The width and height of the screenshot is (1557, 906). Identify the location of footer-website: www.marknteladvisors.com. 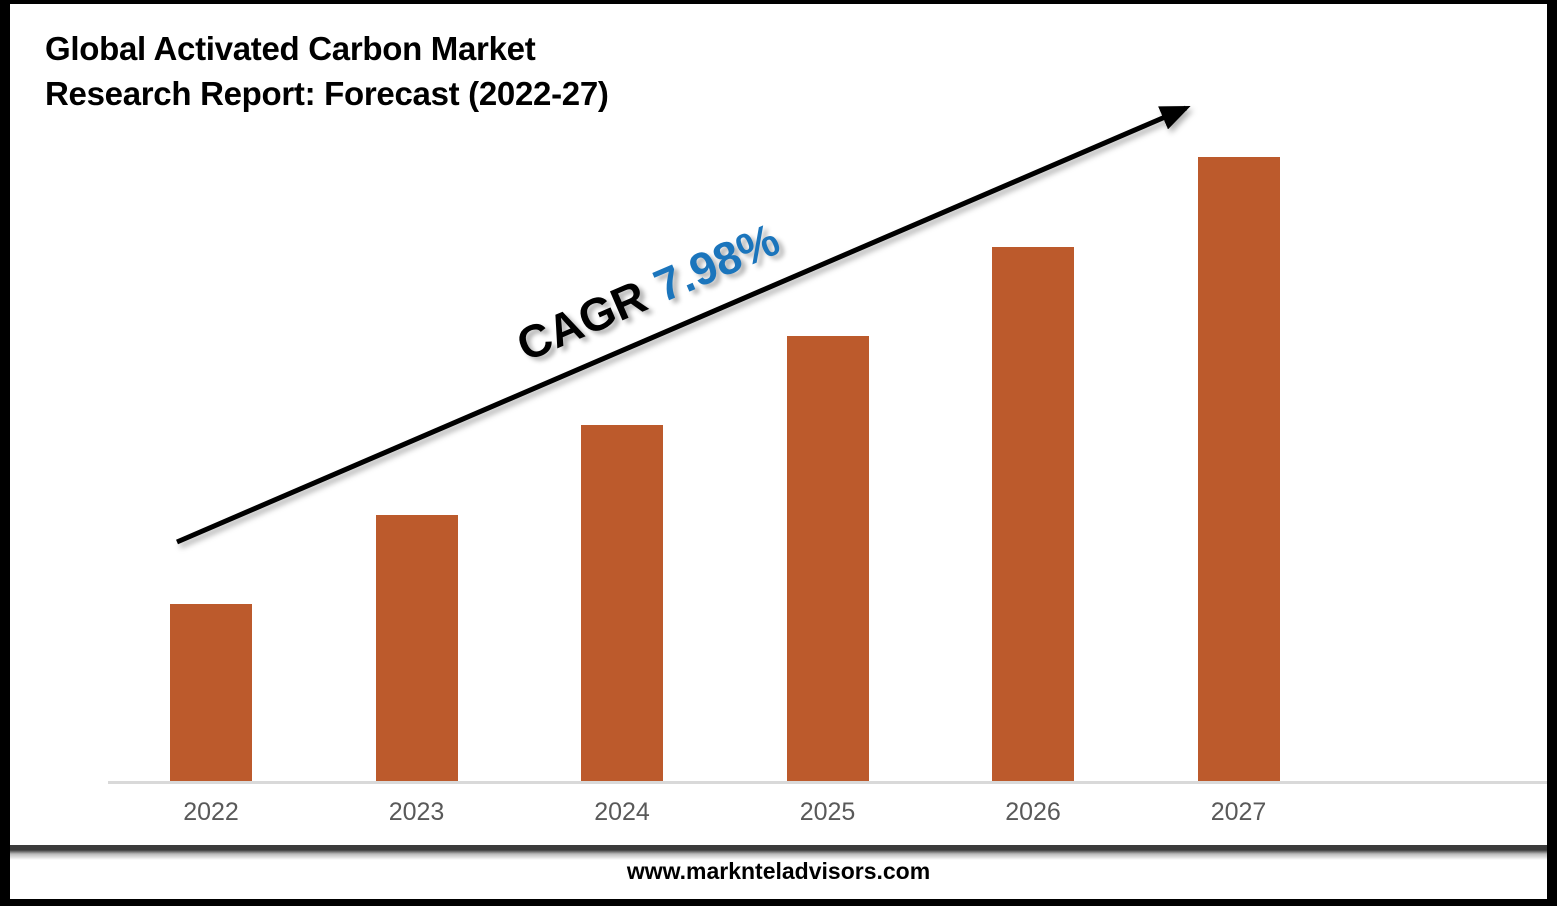
(778, 871).